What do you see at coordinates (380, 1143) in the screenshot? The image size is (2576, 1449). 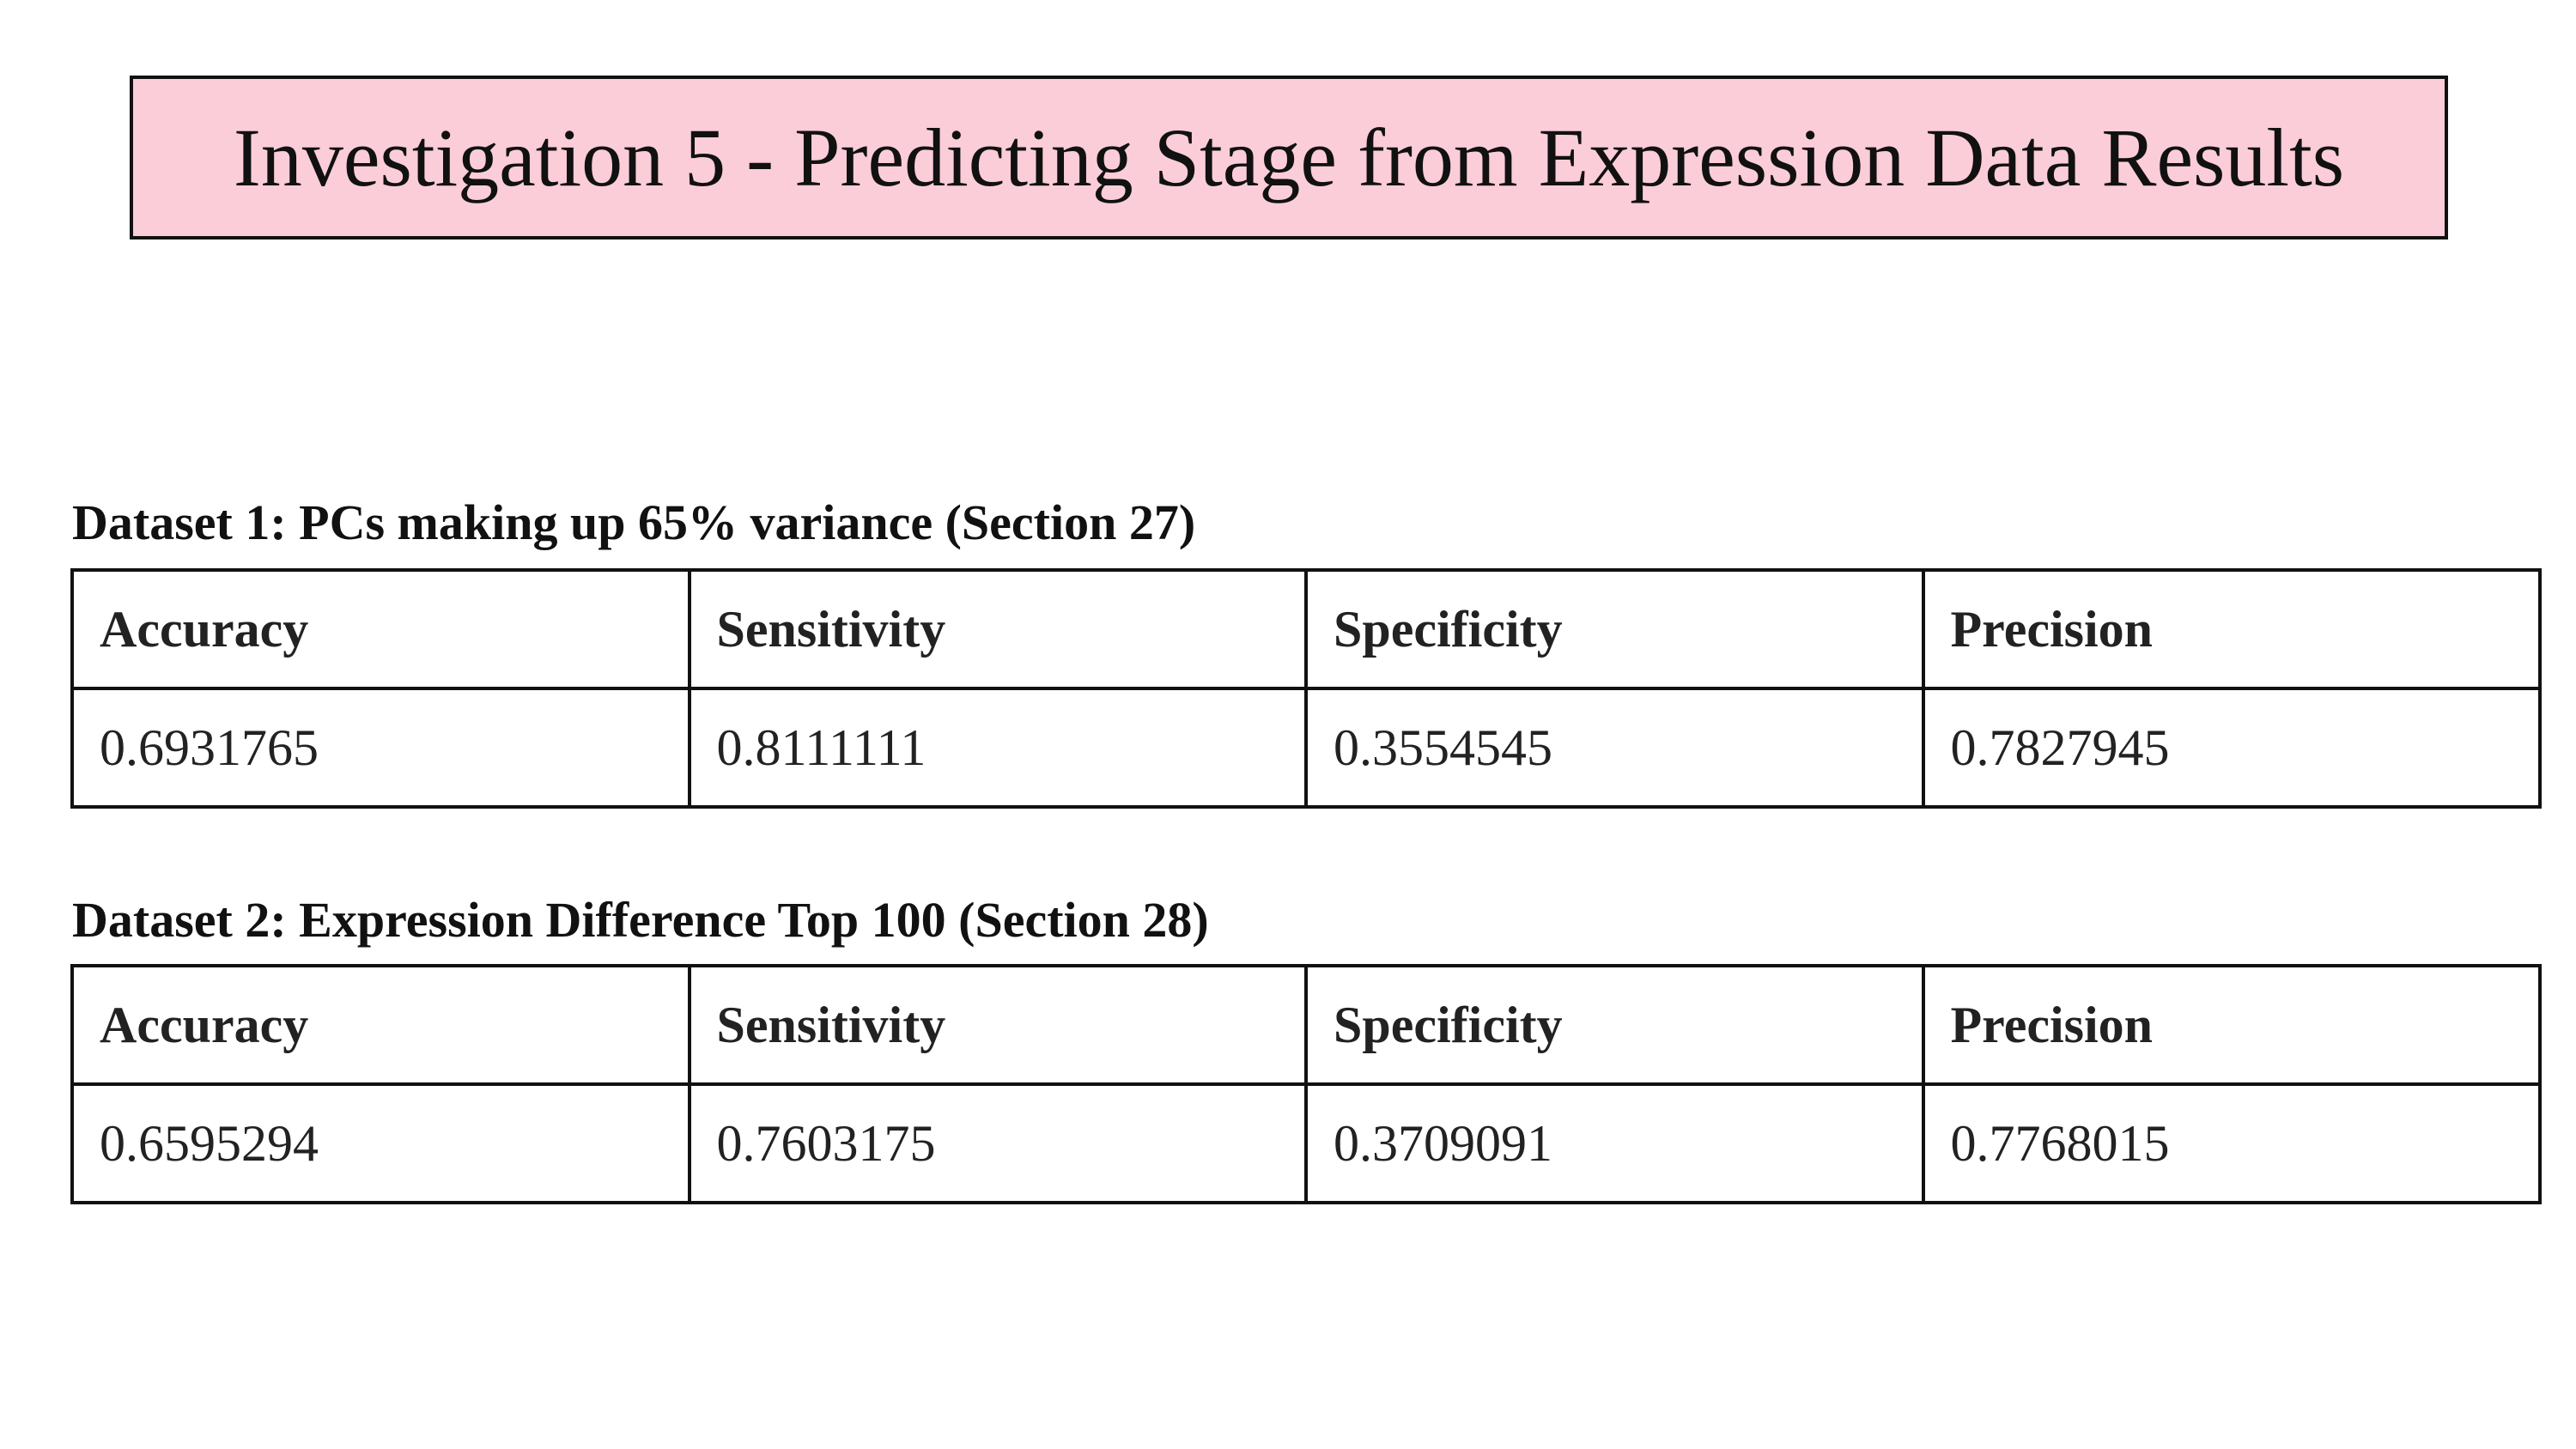 I see `value-cell: 0.6595294` at bounding box center [380, 1143].